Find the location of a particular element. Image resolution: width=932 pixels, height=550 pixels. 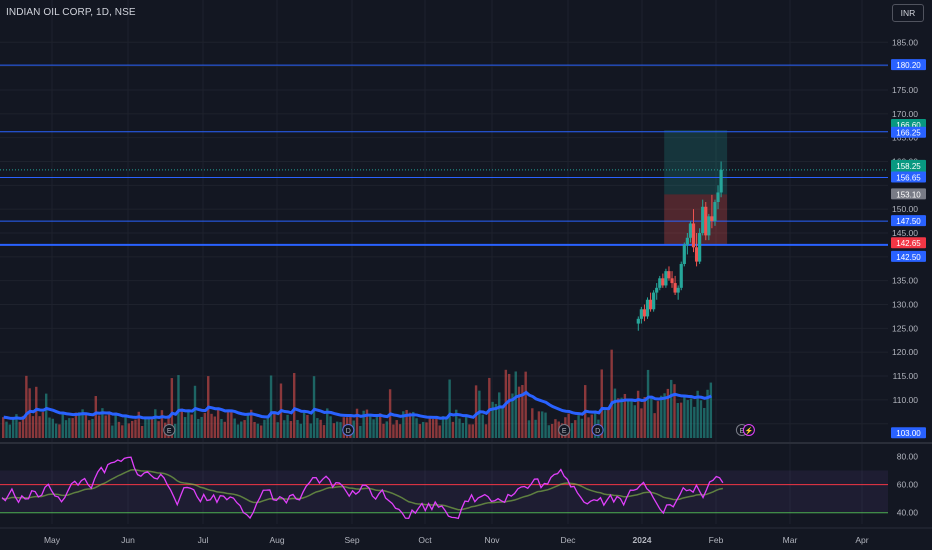

price-label-text: 142.65 is located at coordinates (908, 243).